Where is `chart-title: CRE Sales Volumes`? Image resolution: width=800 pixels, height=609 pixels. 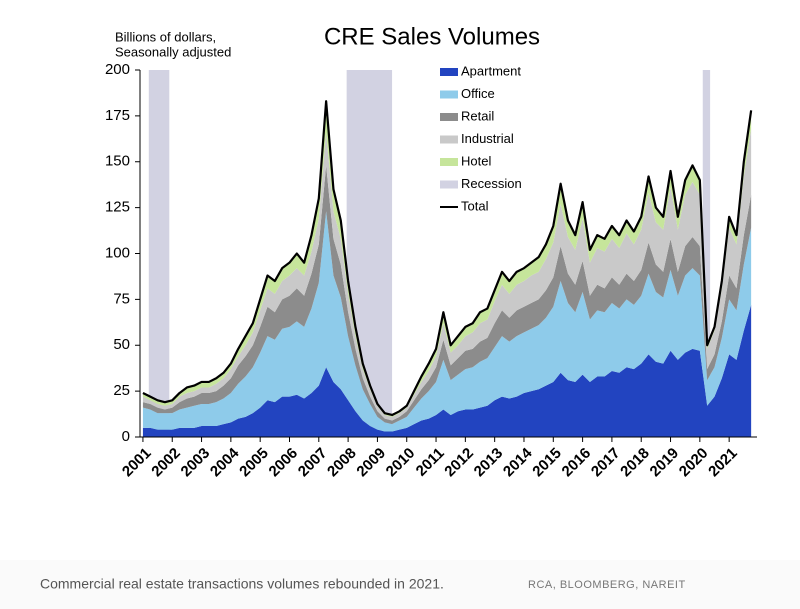 chart-title: CRE Sales Volumes is located at coordinates (432, 36).